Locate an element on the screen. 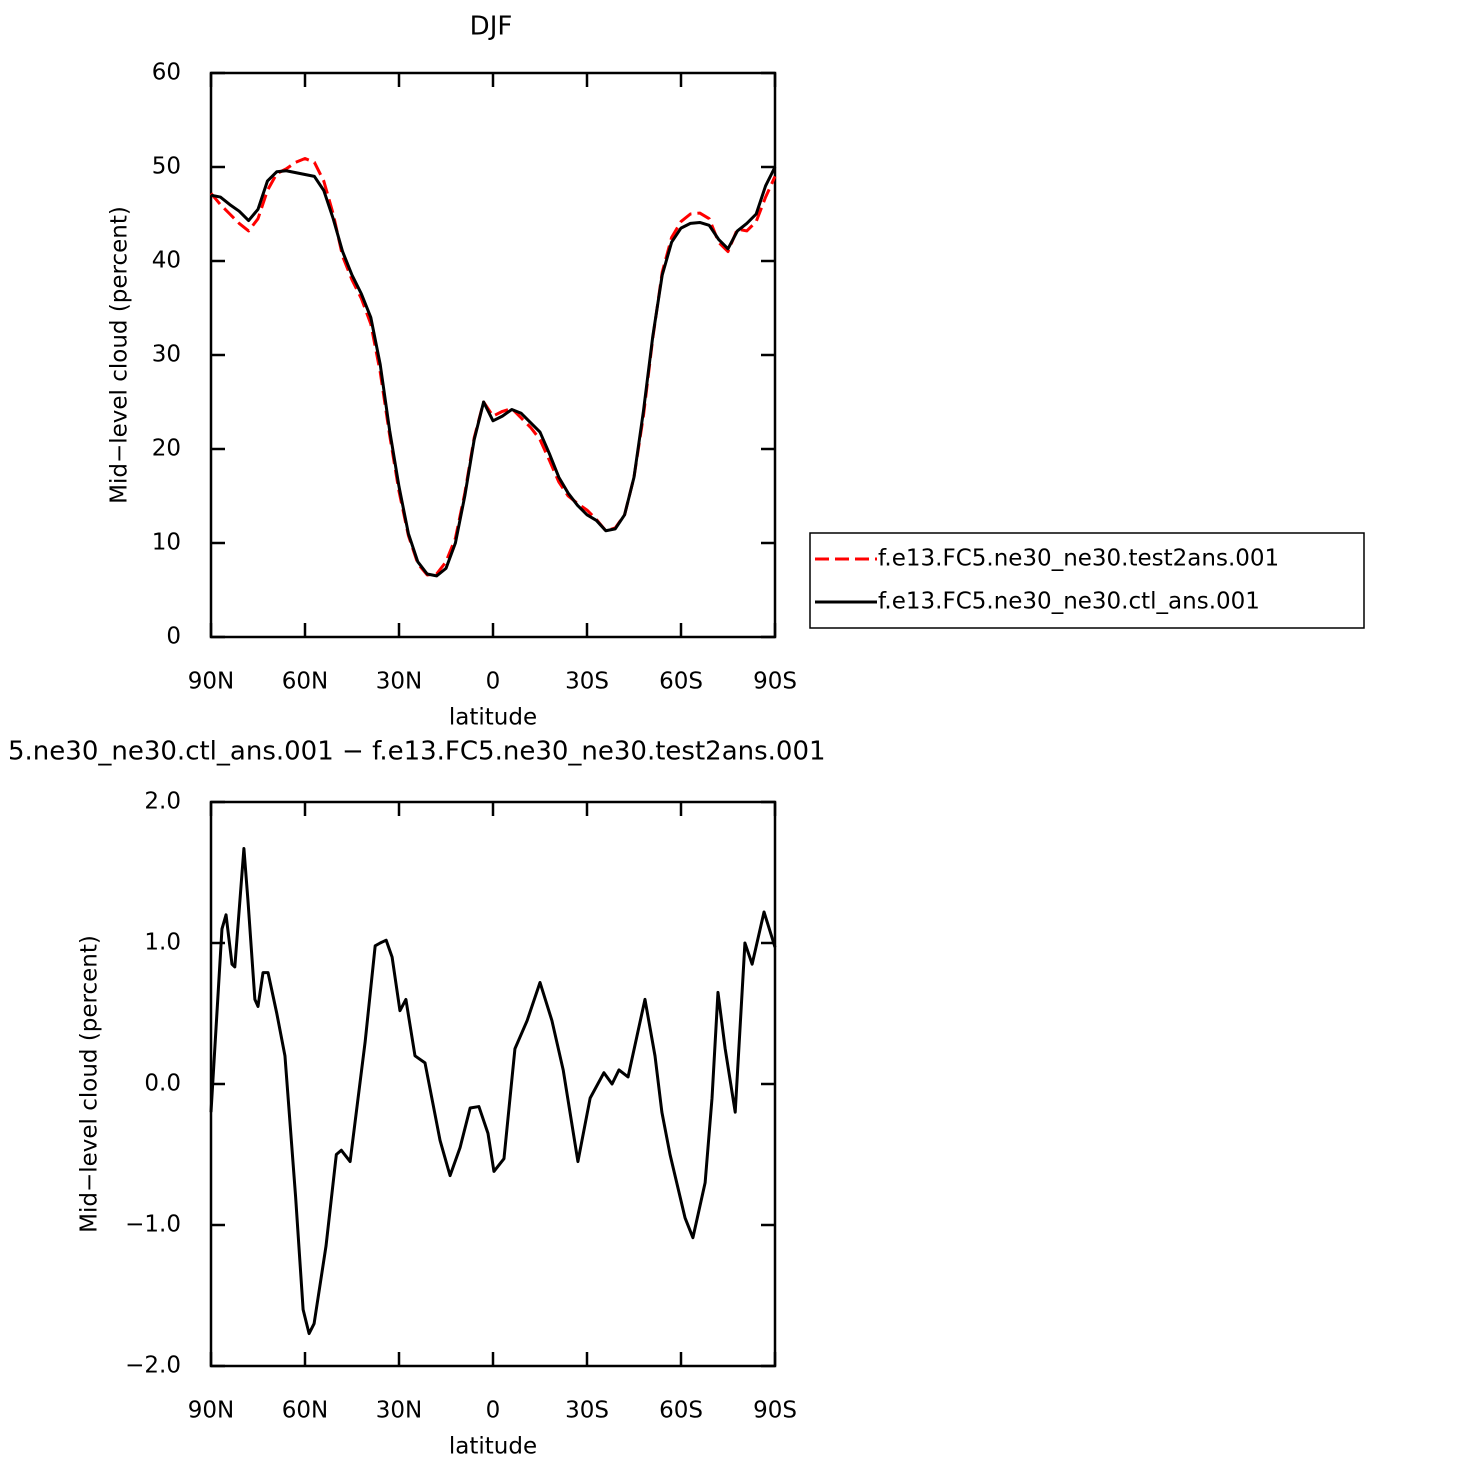 Image resolution: width=1470 pixels, height=1469 pixels. chart-title: DJF is located at coordinates (491, 27).